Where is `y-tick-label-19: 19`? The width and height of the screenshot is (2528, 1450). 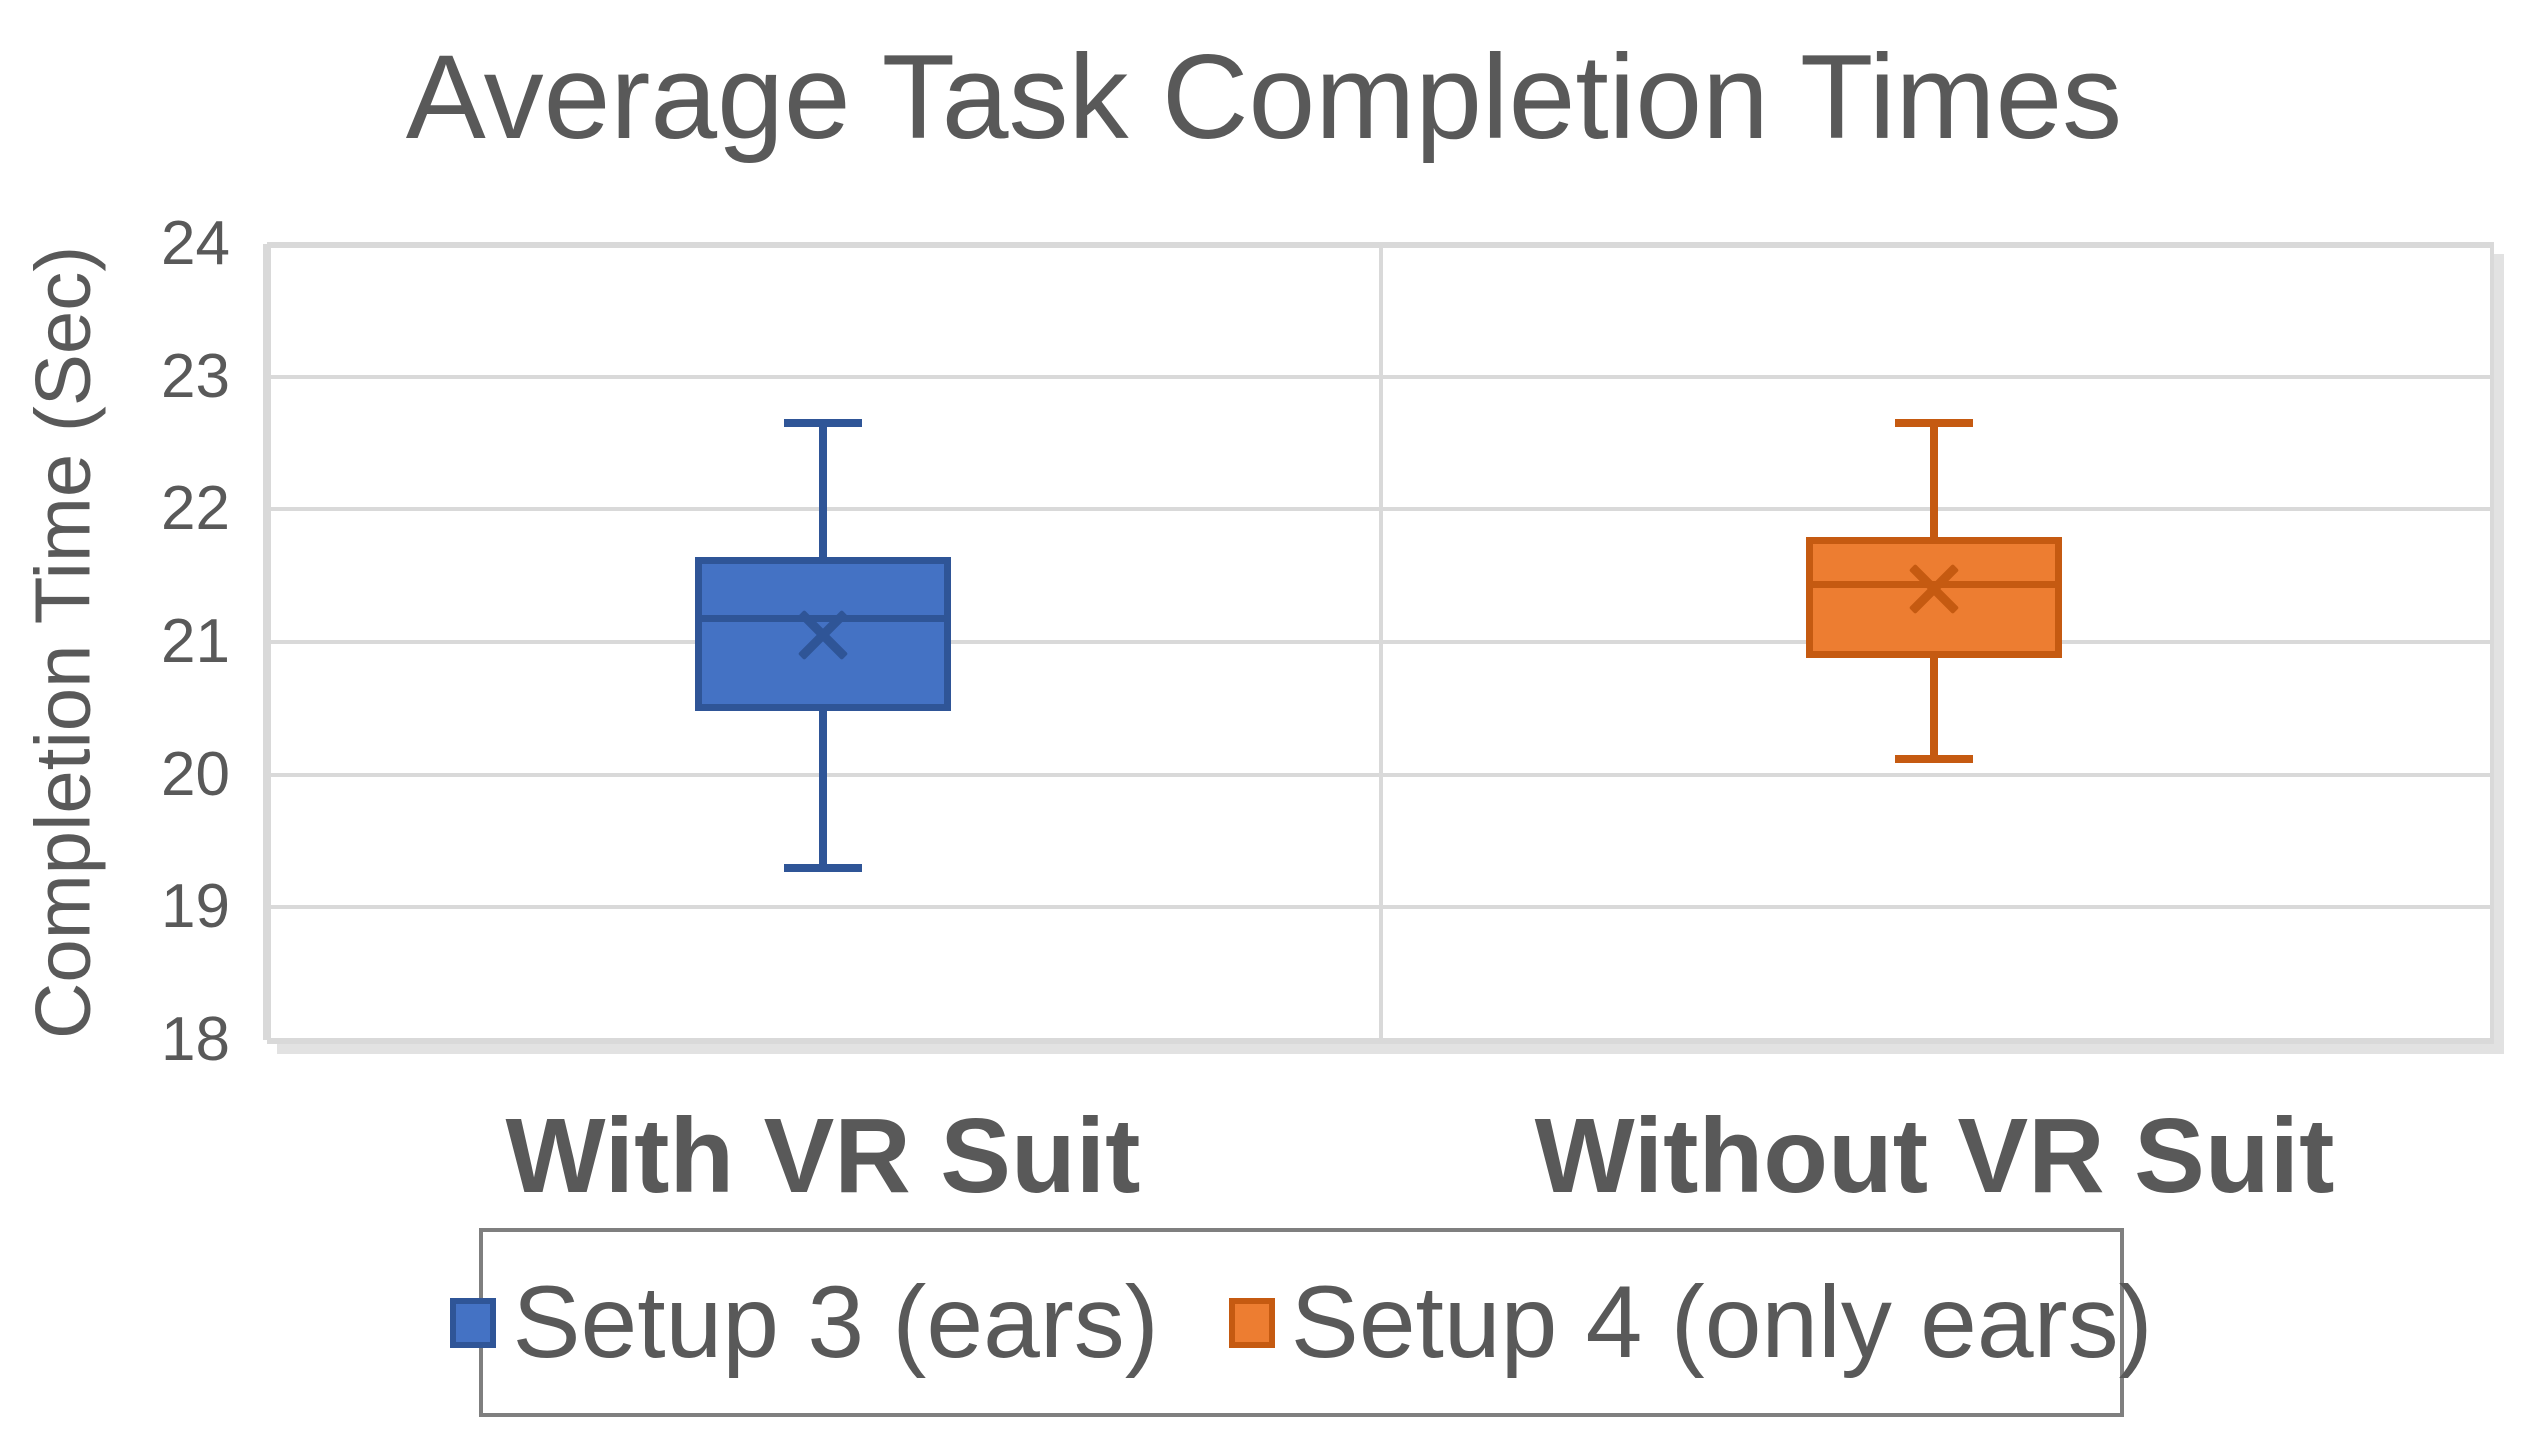 y-tick-label-19: 19 is located at coordinates (195, 907).